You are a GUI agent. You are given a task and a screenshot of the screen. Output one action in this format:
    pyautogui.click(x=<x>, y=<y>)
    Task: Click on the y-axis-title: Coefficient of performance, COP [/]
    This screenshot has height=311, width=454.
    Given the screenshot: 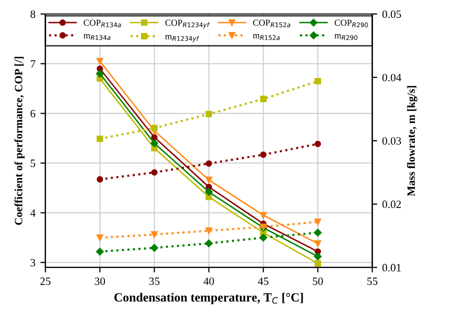 What is the action you would take?
    pyautogui.click(x=19, y=140)
    